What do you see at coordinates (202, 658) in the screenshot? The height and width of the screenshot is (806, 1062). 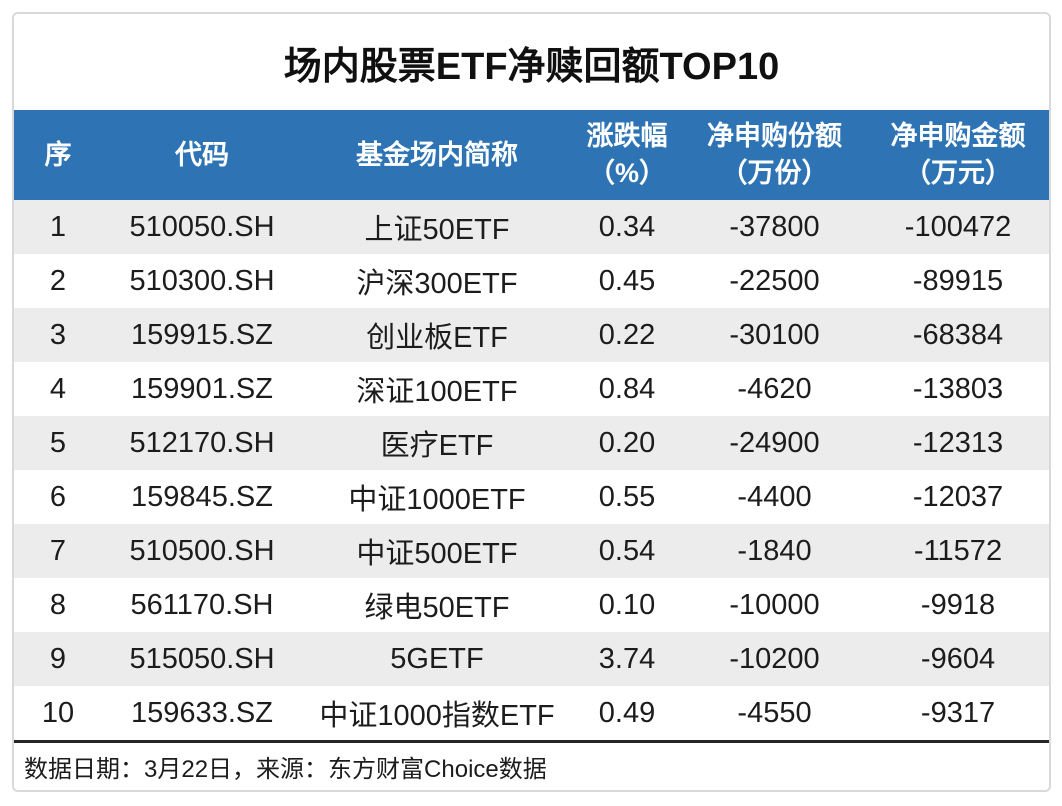 I see `cell-code: 515050.SH` at bounding box center [202, 658].